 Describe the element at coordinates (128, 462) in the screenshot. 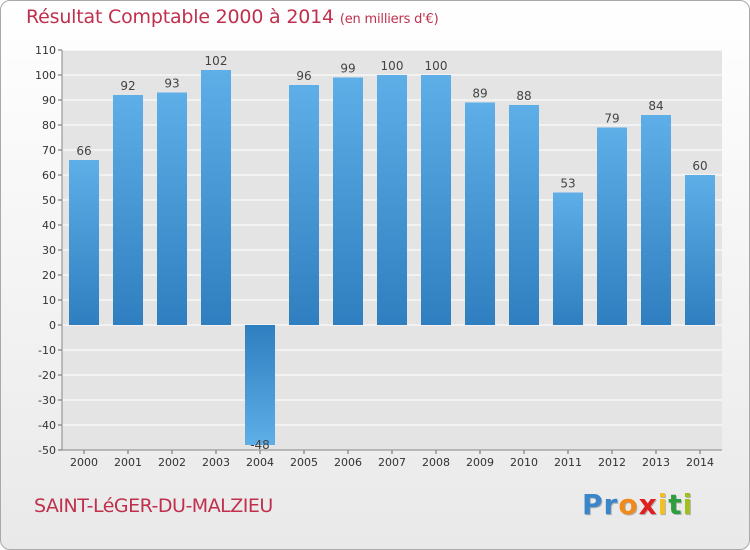

I see `x-tick-label-2001: 2001` at that location.